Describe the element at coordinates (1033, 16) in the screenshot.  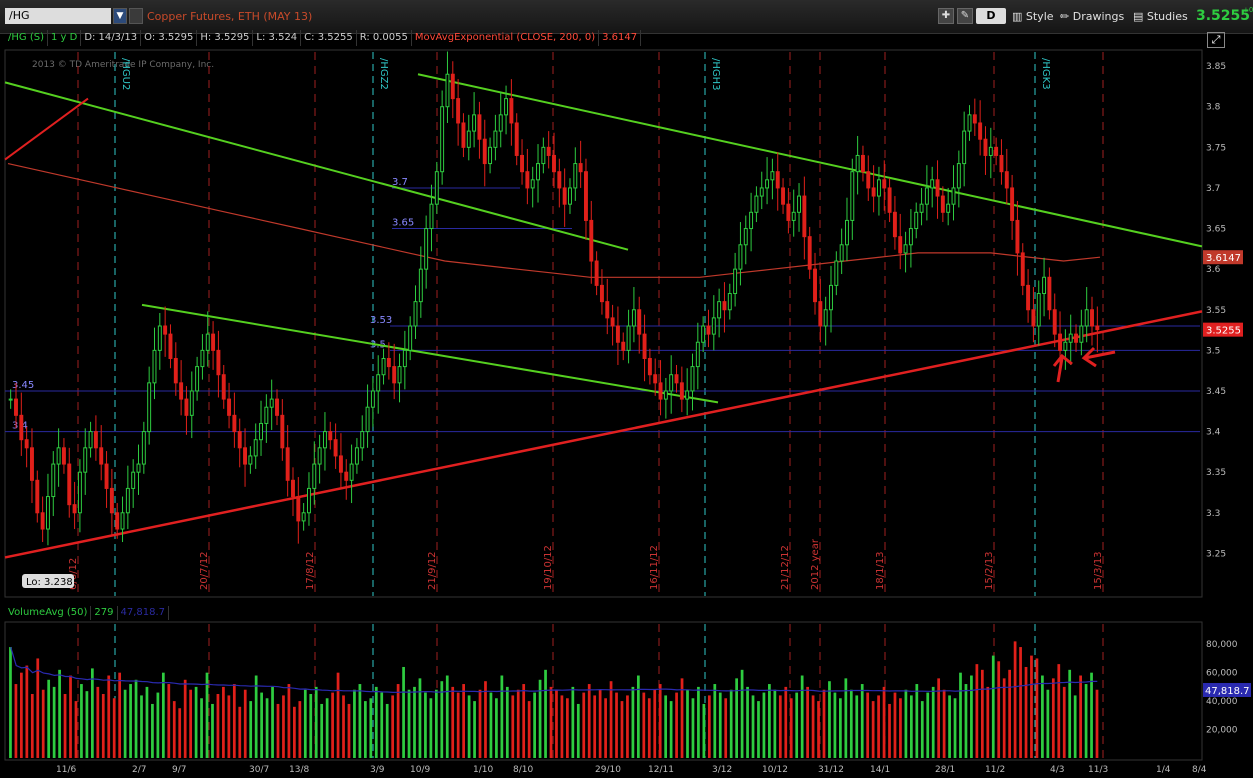
I see `style-menu: ▥ Style` at that location.